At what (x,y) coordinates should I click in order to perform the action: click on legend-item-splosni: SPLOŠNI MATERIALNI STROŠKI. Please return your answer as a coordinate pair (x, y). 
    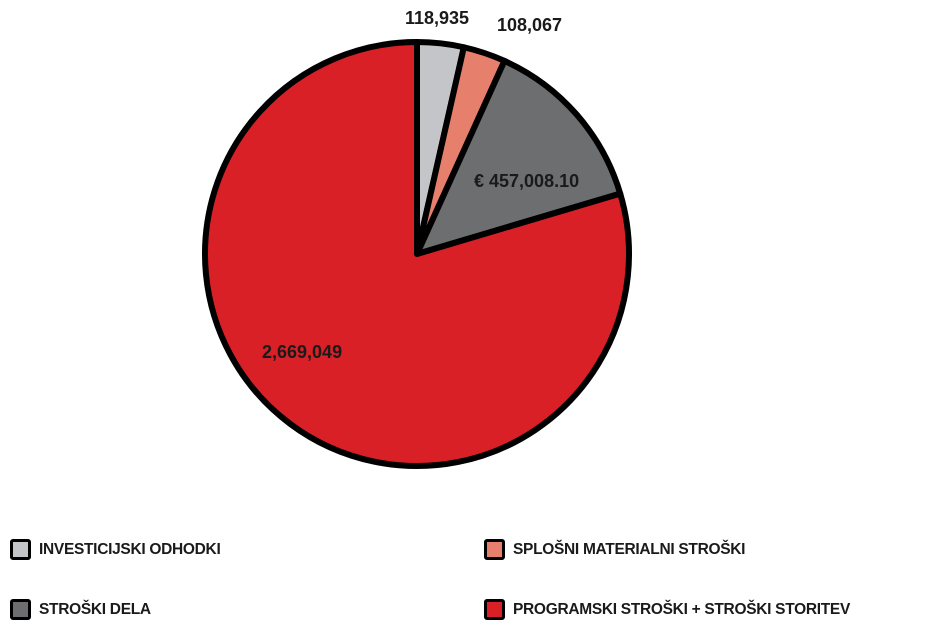
    Looking at the image, I should click on (614, 549).